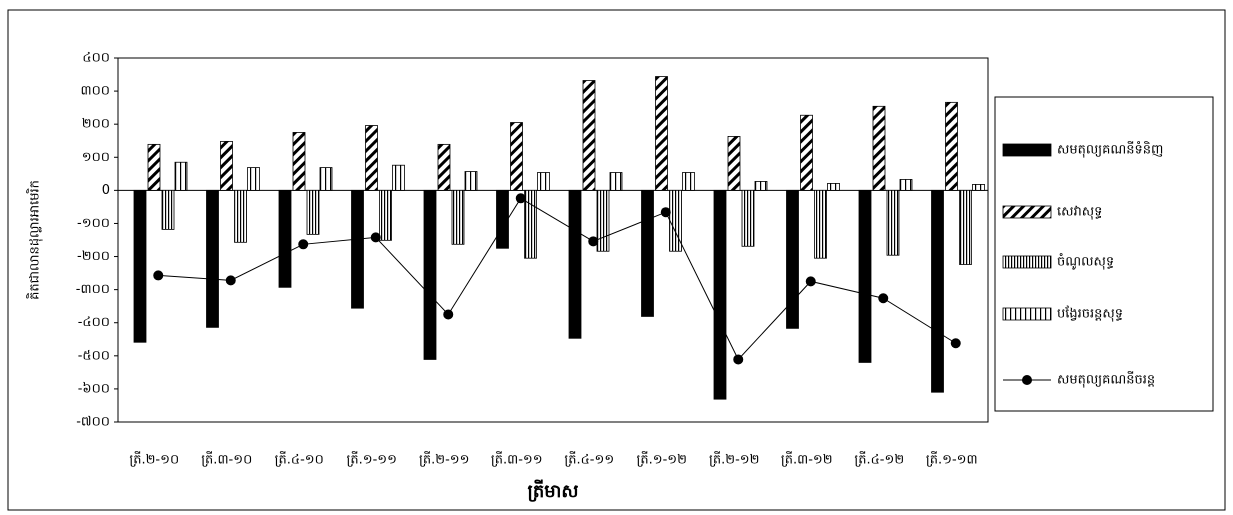 This screenshot has height=515, width=1233. I want to click on x-axis-title: ត្រីមាស, so click(552, 490).